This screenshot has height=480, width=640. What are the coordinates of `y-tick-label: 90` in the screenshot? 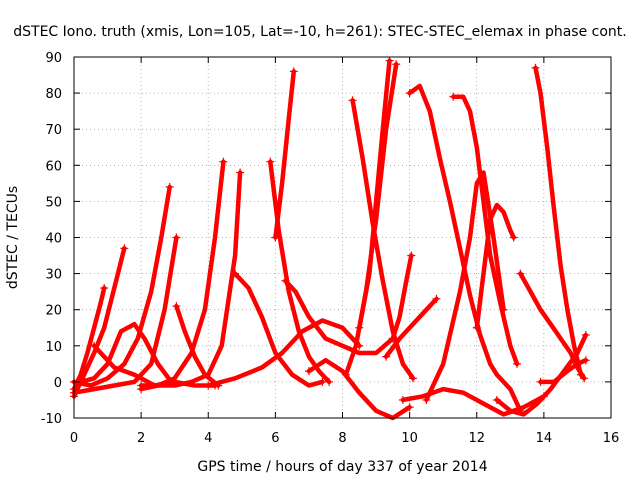 It's located at (53, 58).